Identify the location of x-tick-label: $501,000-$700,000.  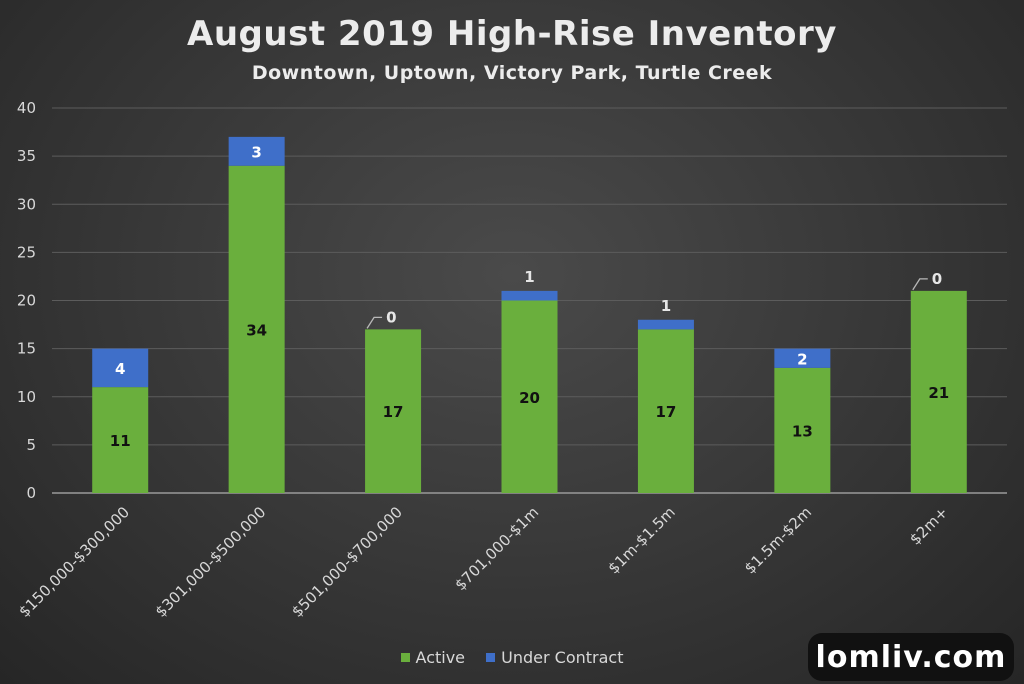
(347, 562).